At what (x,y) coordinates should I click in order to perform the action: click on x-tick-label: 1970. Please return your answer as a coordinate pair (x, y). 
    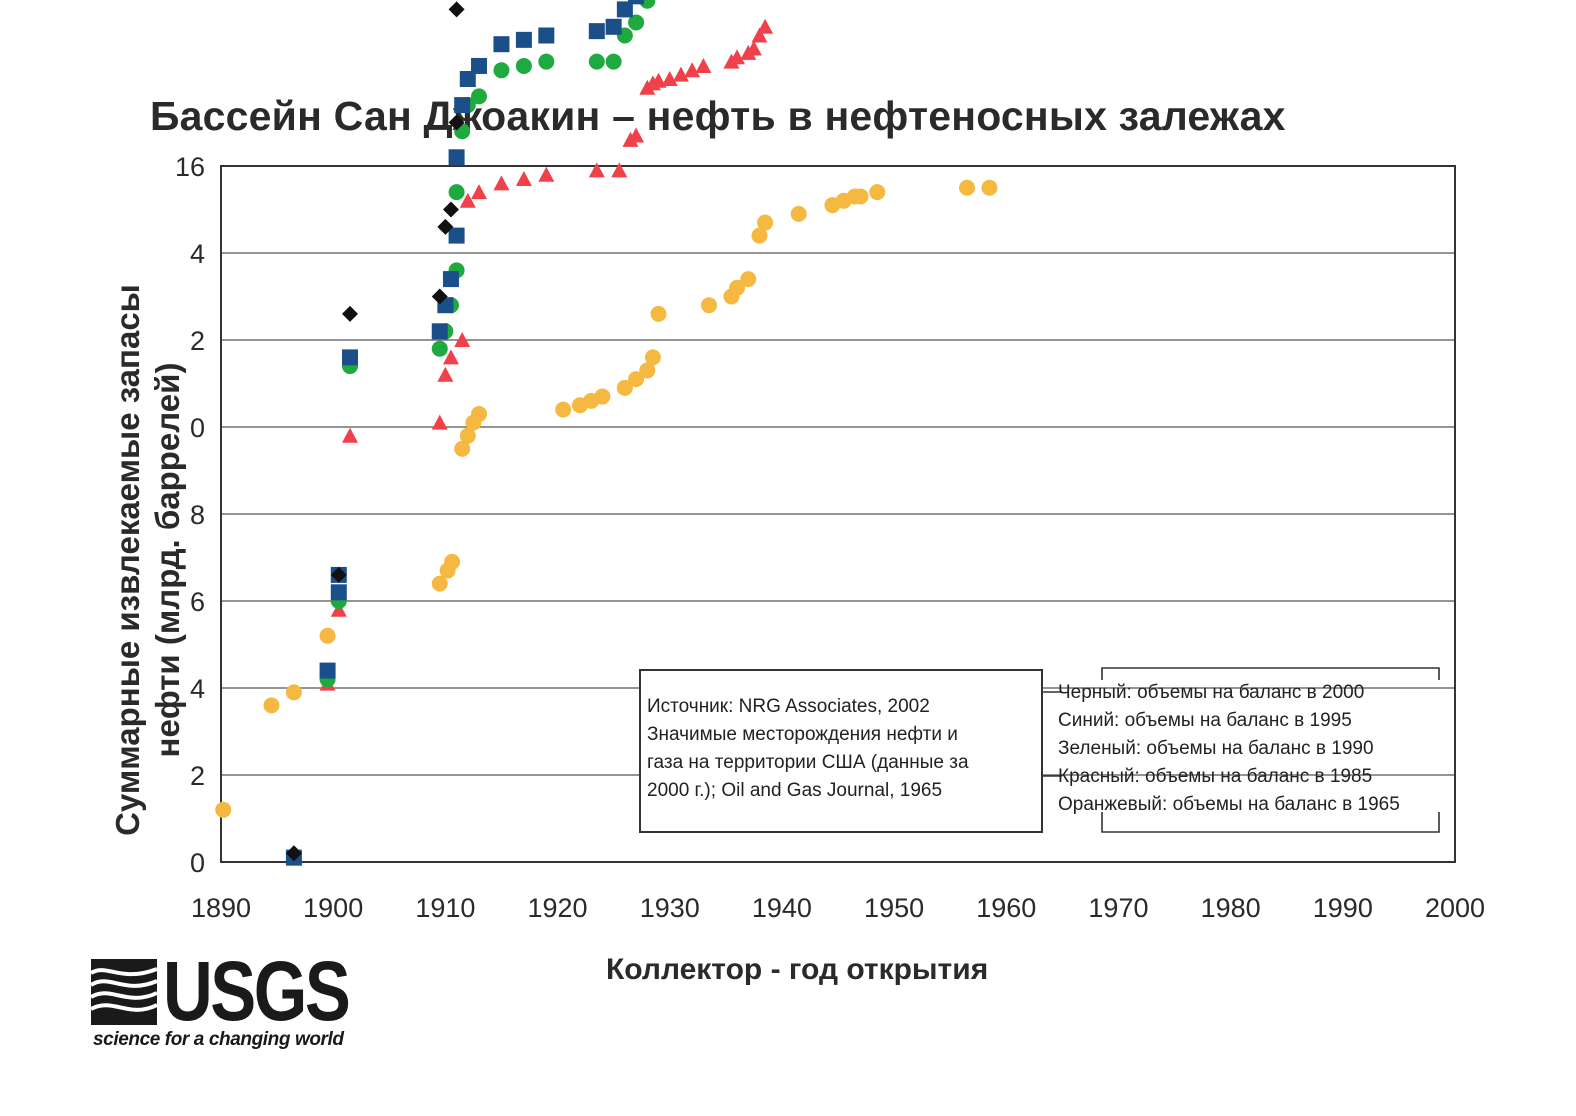
    Looking at the image, I should click on (1118, 908).